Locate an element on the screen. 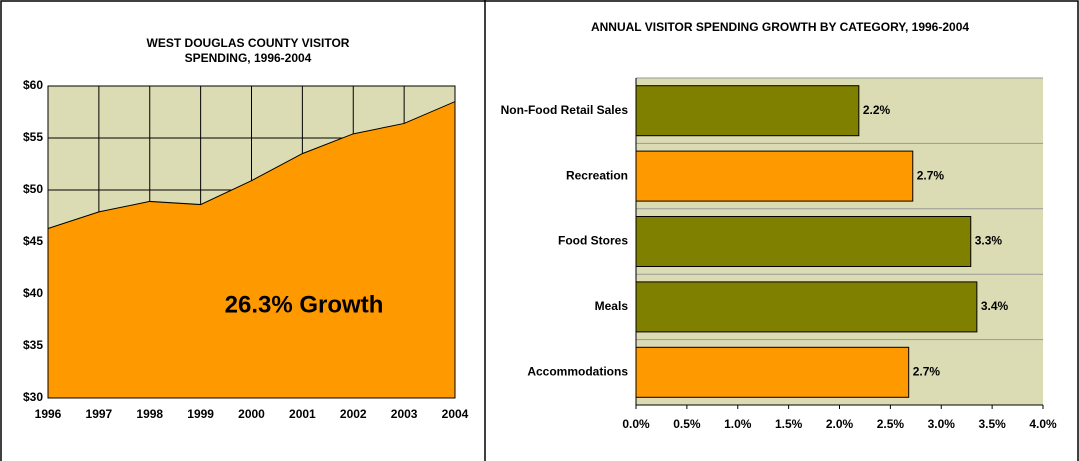 The image size is (1079, 461). y-tick-label: Accommodations is located at coordinates (577, 371).